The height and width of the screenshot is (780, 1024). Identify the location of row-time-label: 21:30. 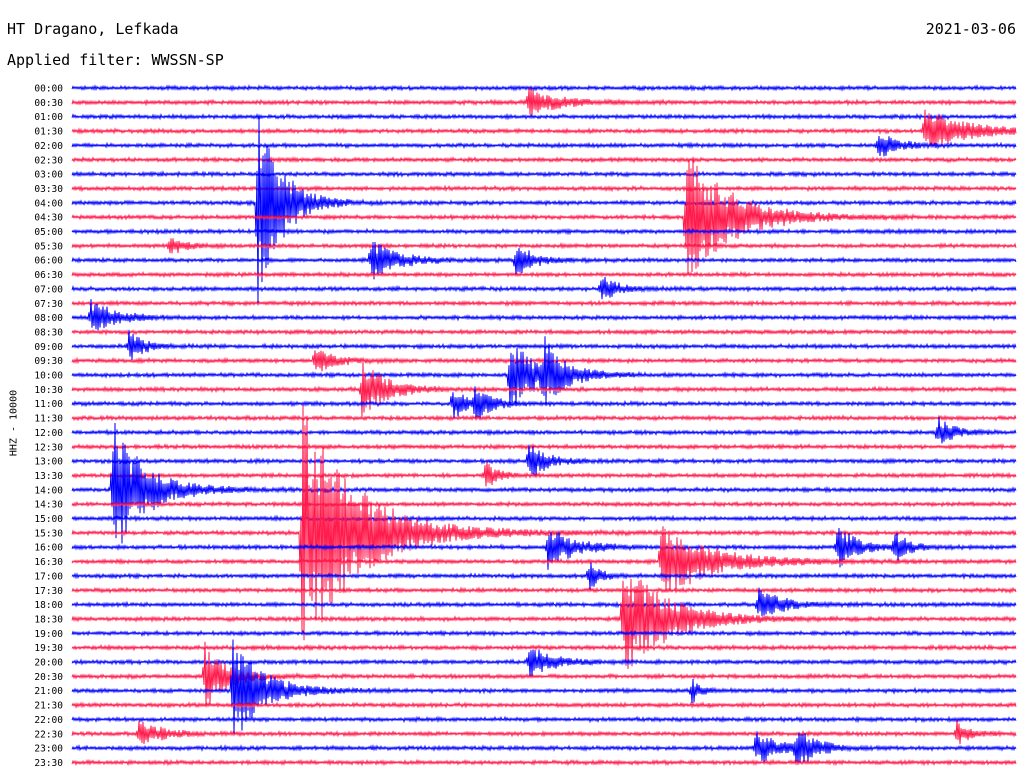
(48, 706).